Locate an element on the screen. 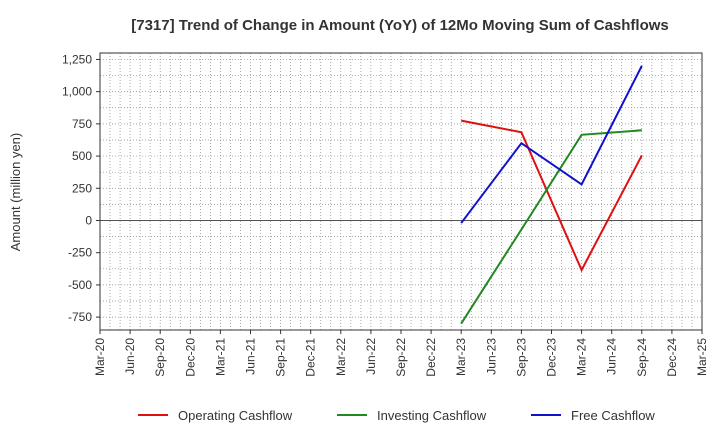 The width and height of the screenshot is (720, 440). y-tick-label: 1,250 is located at coordinates (77, 59).